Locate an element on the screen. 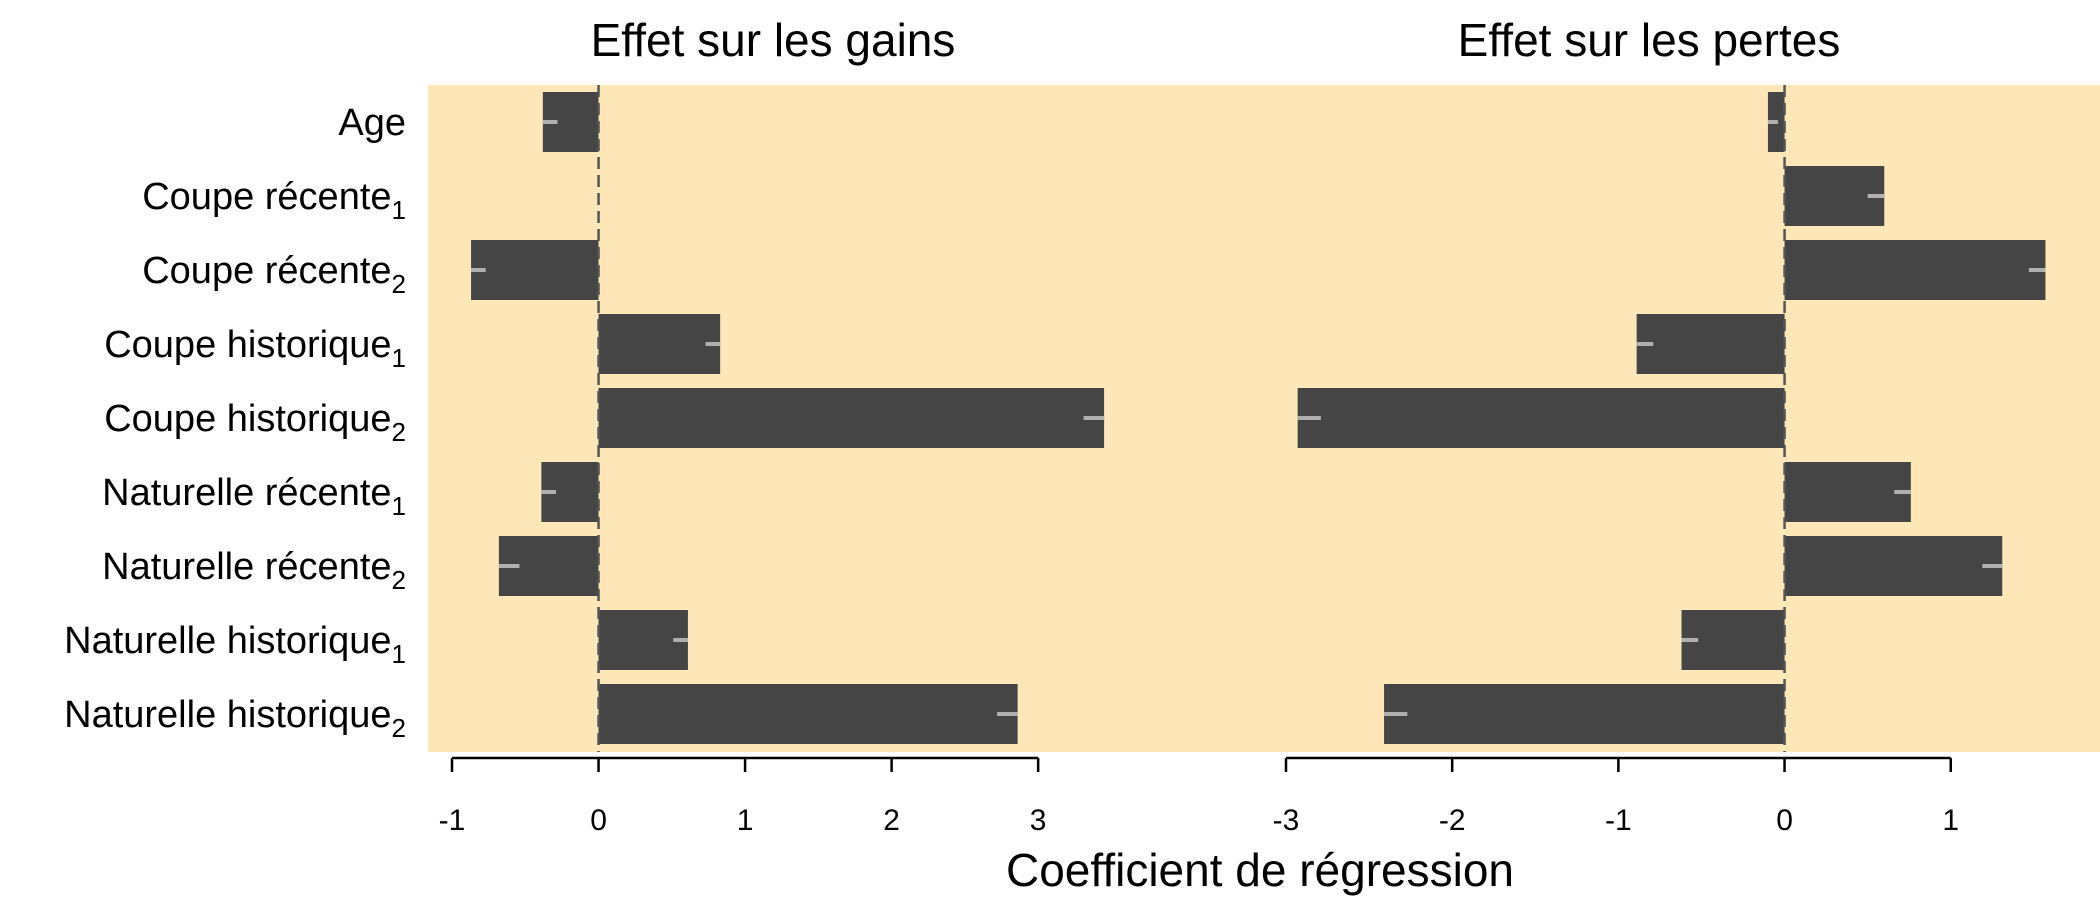  x-tick-label-2-2: -2 is located at coordinates (1452, 820).